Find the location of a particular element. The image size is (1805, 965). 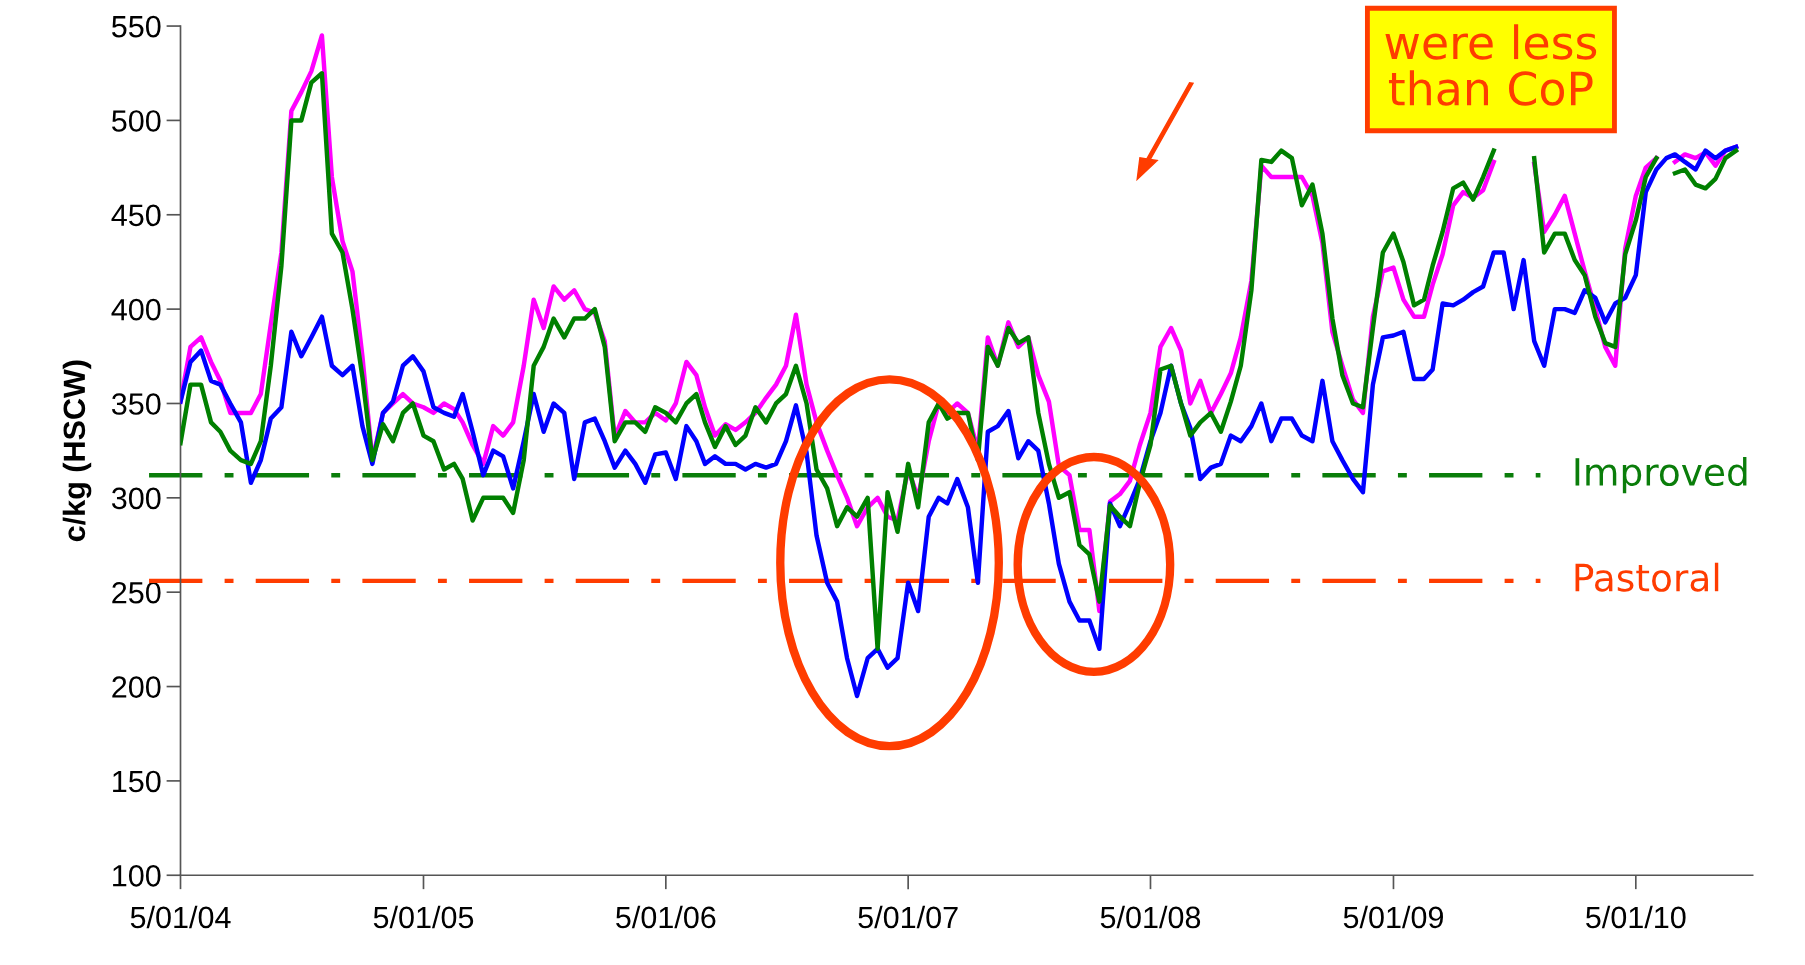

y-tick-label: 550 is located at coordinates (136, 26).